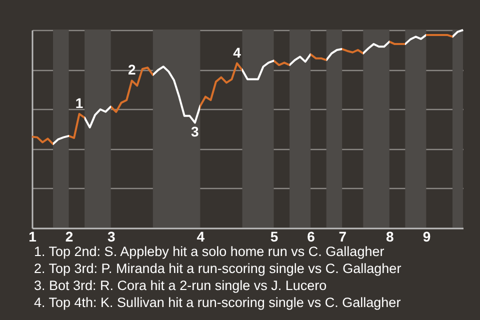  What do you see at coordinates (237, 52) in the screenshot?
I see `annotation: 4` at bounding box center [237, 52].